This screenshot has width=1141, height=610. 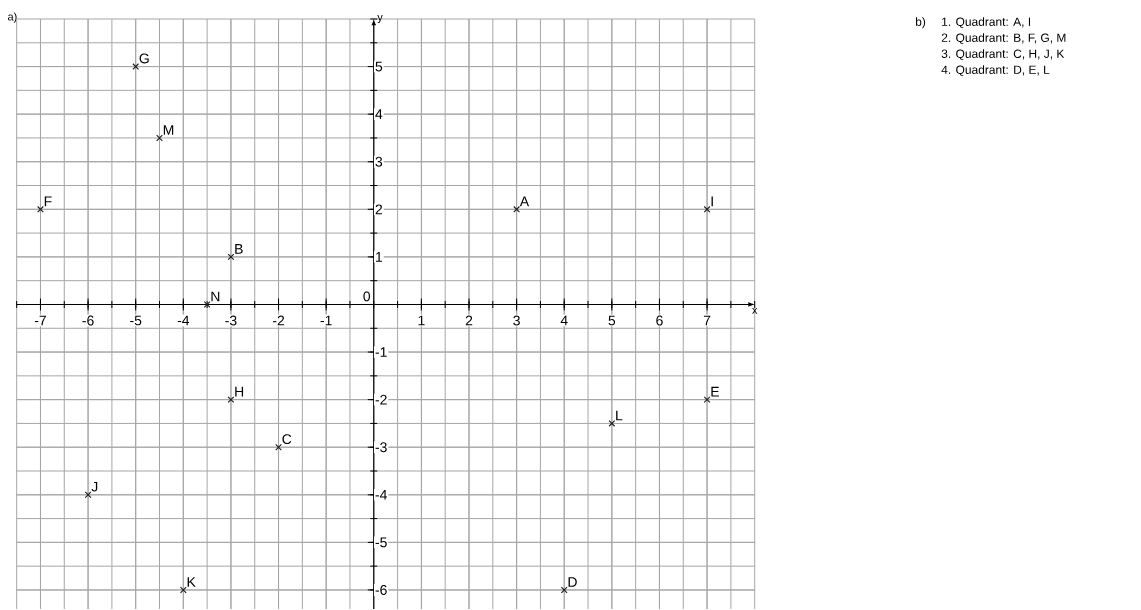 What do you see at coordinates (469, 320) in the screenshot?
I see `x-tick-label: 2` at bounding box center [469, 320].